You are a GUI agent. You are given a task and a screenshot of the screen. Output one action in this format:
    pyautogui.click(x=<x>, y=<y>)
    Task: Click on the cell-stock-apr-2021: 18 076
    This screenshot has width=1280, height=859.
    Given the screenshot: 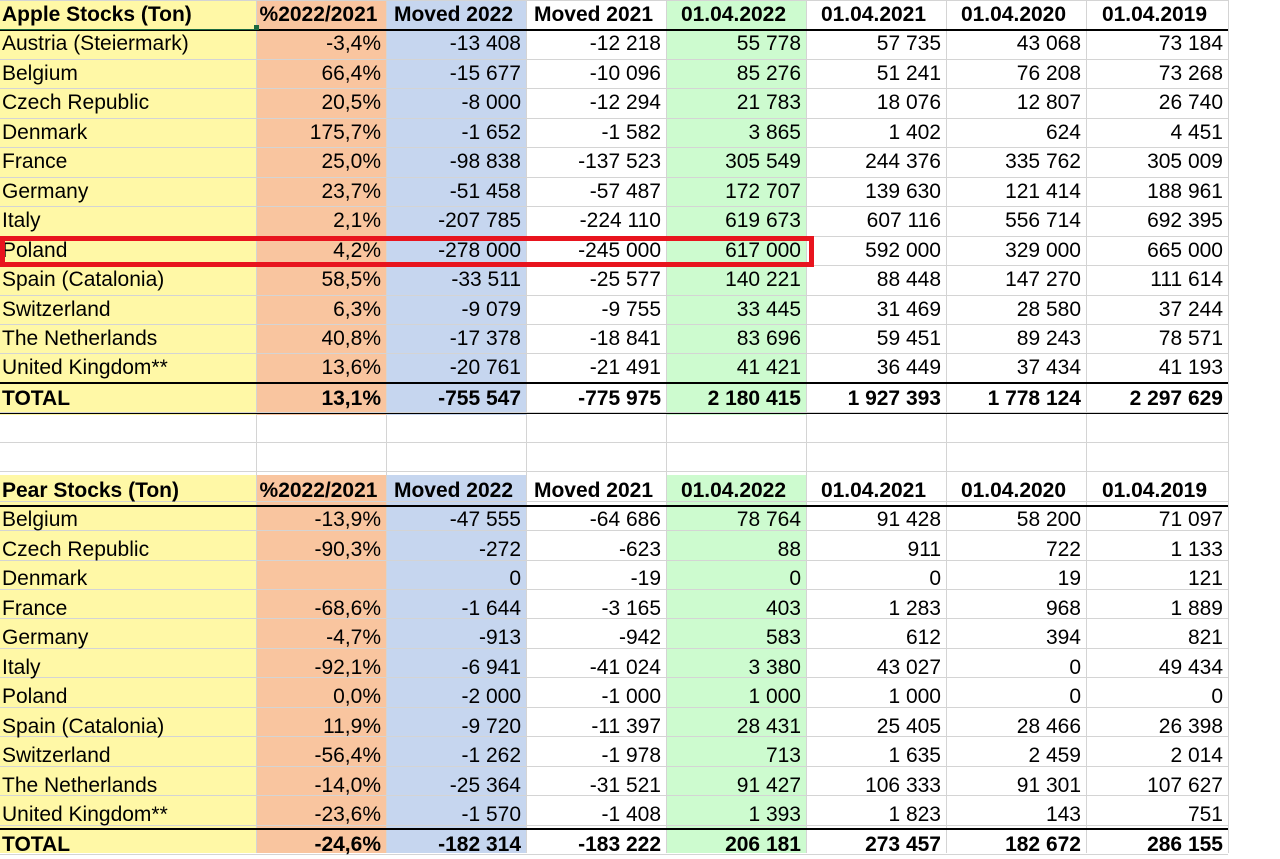 What is the action you would take?
    pyautogui.click(x=908, y=102)
    